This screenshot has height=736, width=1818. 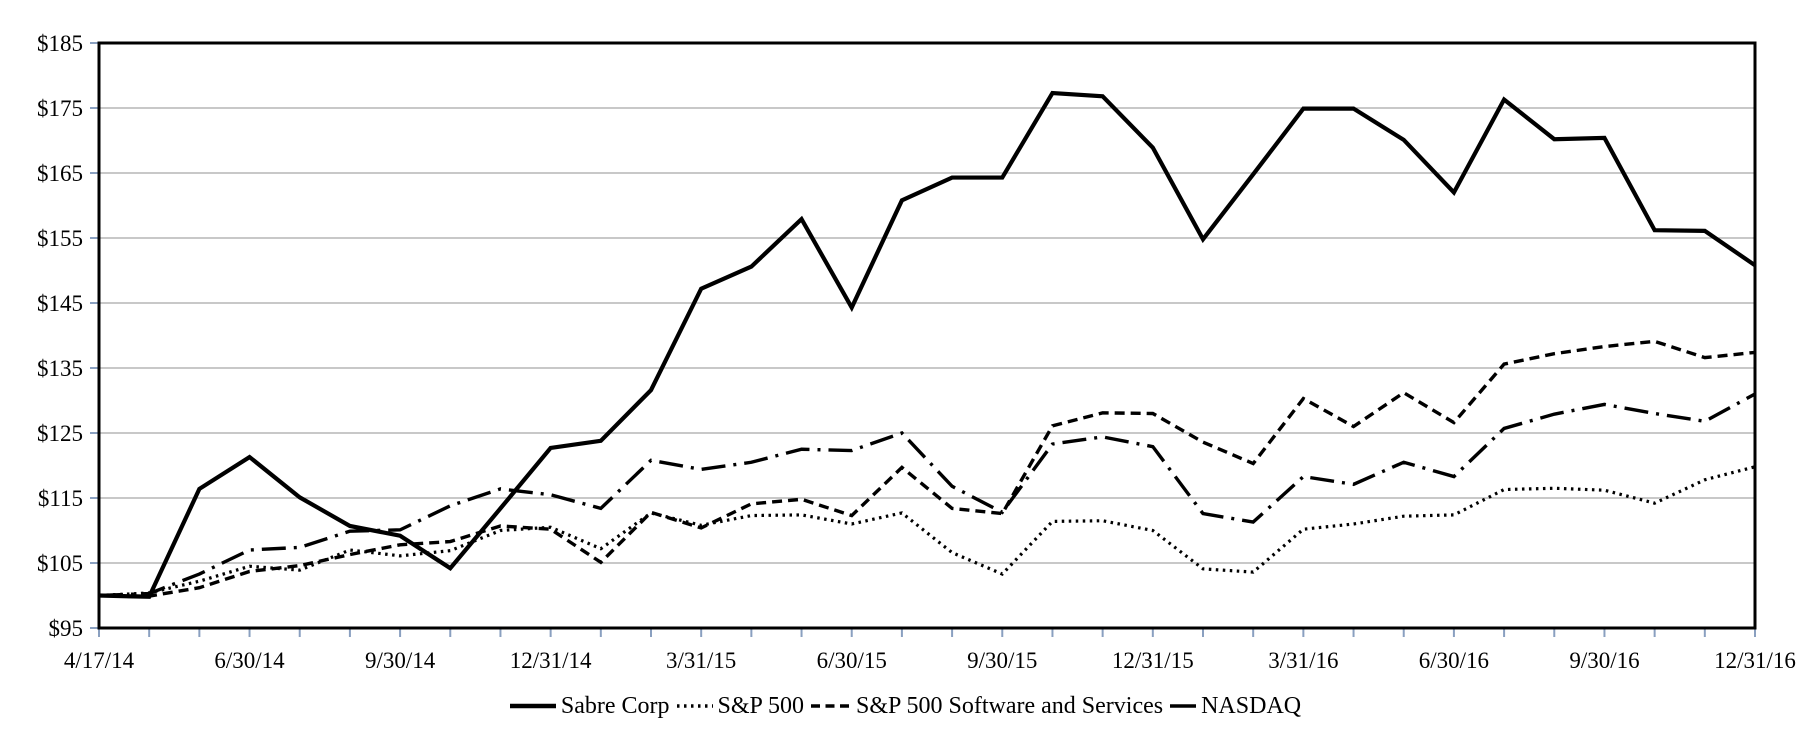 I want to click on x-axis-label: 12/31/15, so click(x=1153, y=660).